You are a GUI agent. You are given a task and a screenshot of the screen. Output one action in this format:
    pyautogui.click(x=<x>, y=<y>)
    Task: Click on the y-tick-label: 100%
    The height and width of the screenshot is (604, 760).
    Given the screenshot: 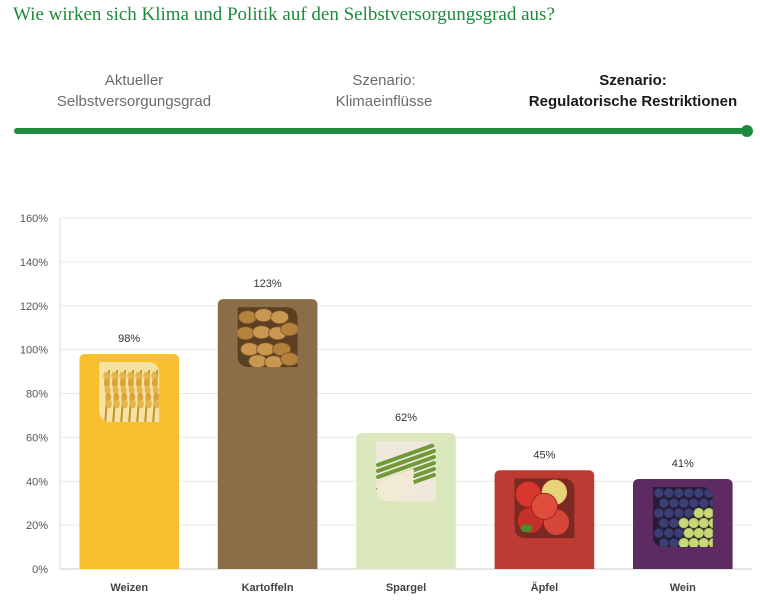 What is the action you would take?
    pyautogui.click(x=34, y=351)
    